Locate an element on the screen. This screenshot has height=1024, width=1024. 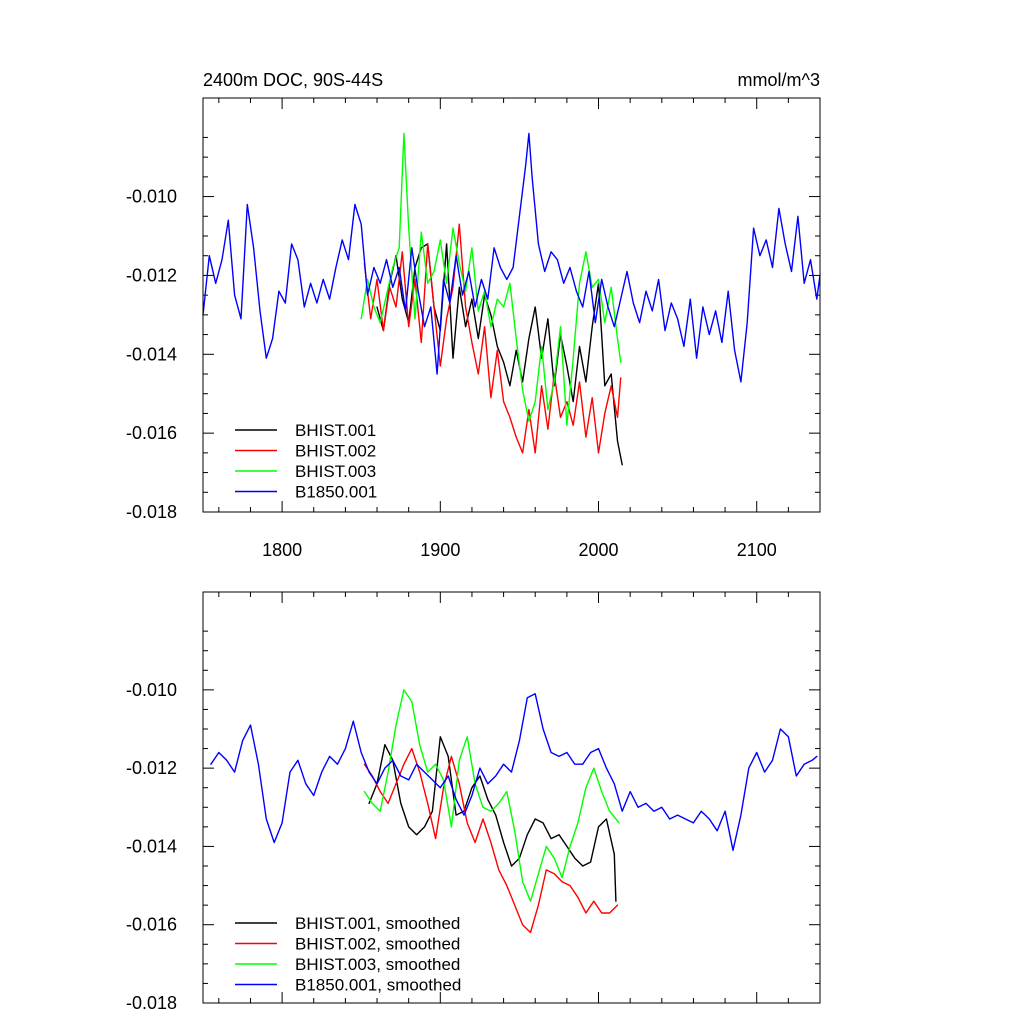
legend-label: BHIST.001 is located at coordinates (335, 430).